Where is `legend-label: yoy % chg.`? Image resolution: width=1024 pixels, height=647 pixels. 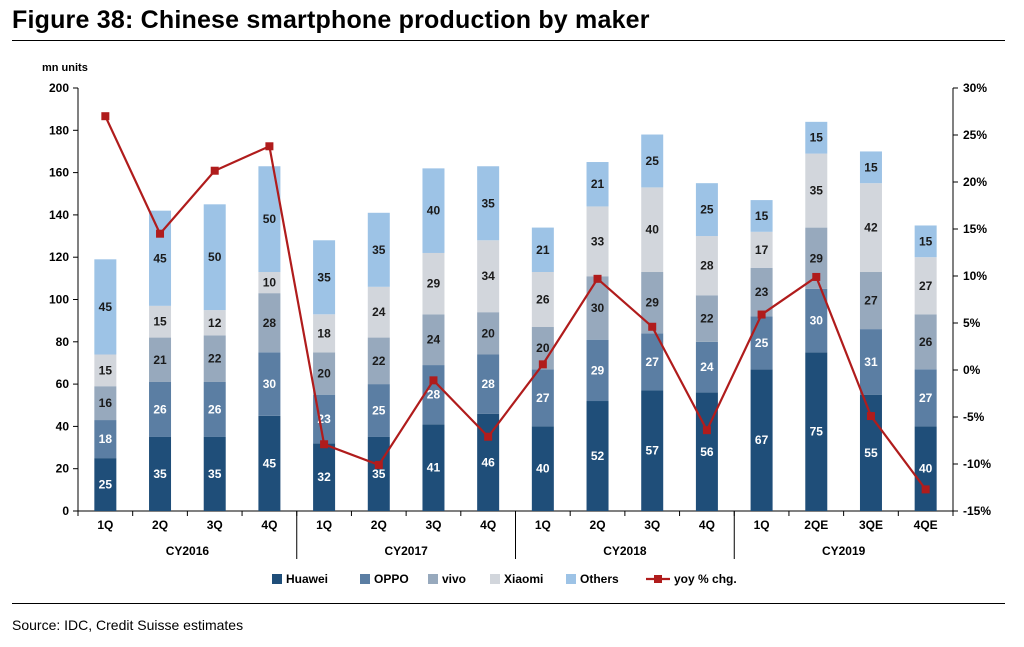 legend-label: yoy % chg. is located at coordinates (705, 579).